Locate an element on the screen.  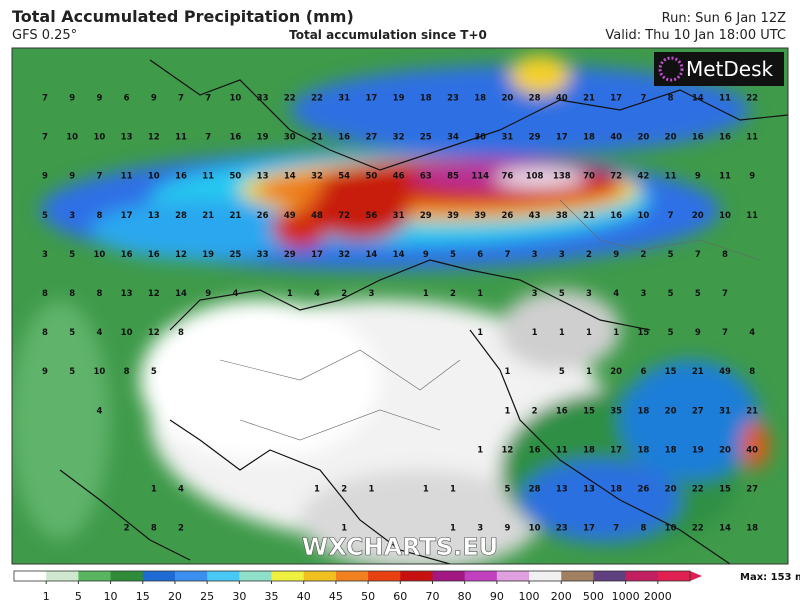
value-label: 48 is located at coordinates (317, 216).